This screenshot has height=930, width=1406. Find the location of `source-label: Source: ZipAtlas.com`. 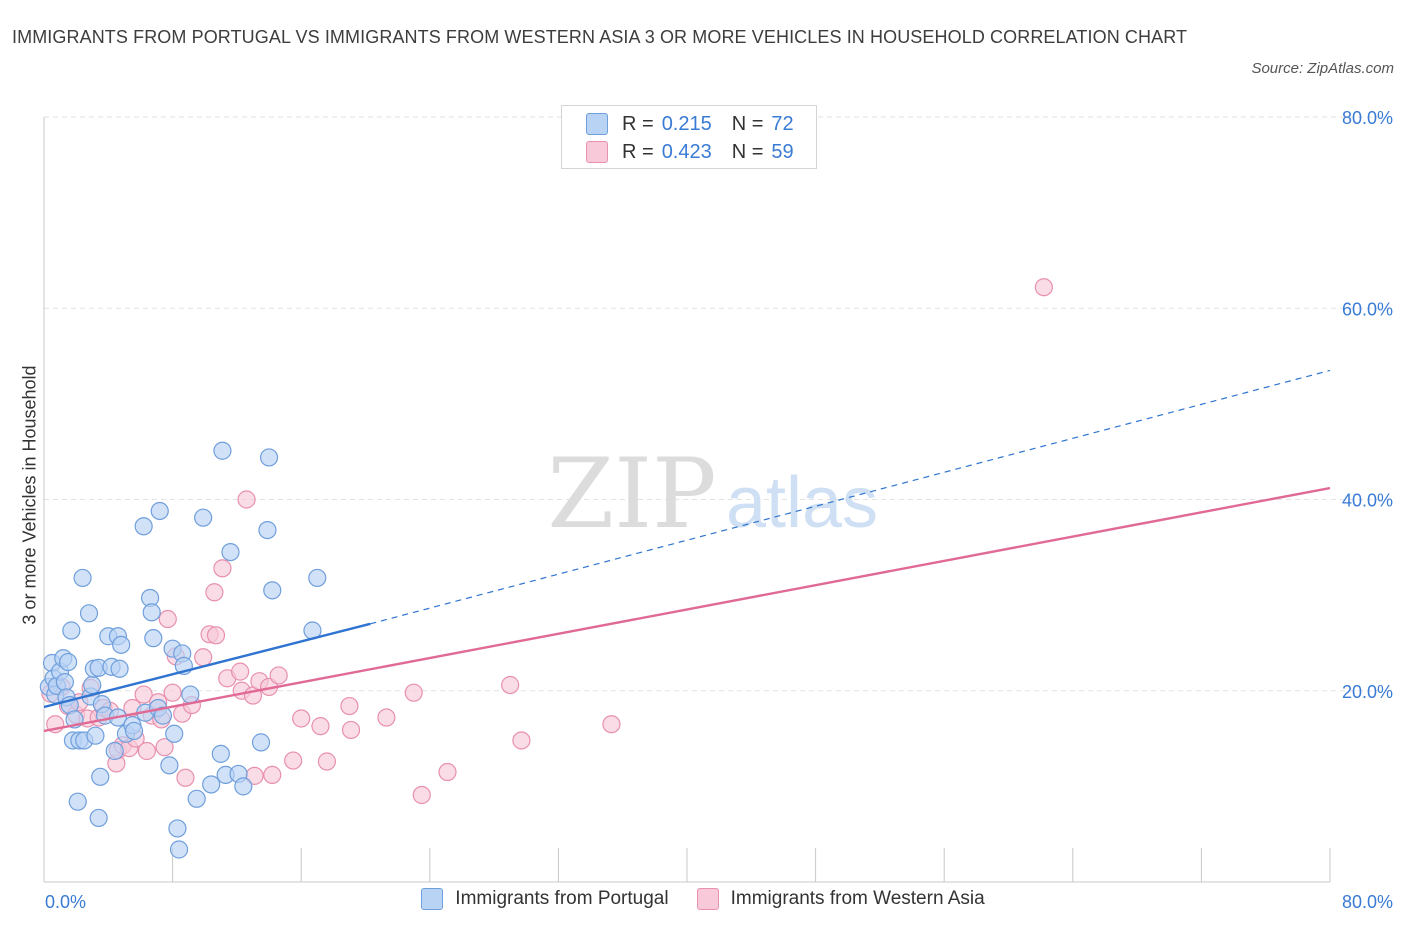

source-label: Source: ZipAtlas.com is located at coordinates (1322, 68).